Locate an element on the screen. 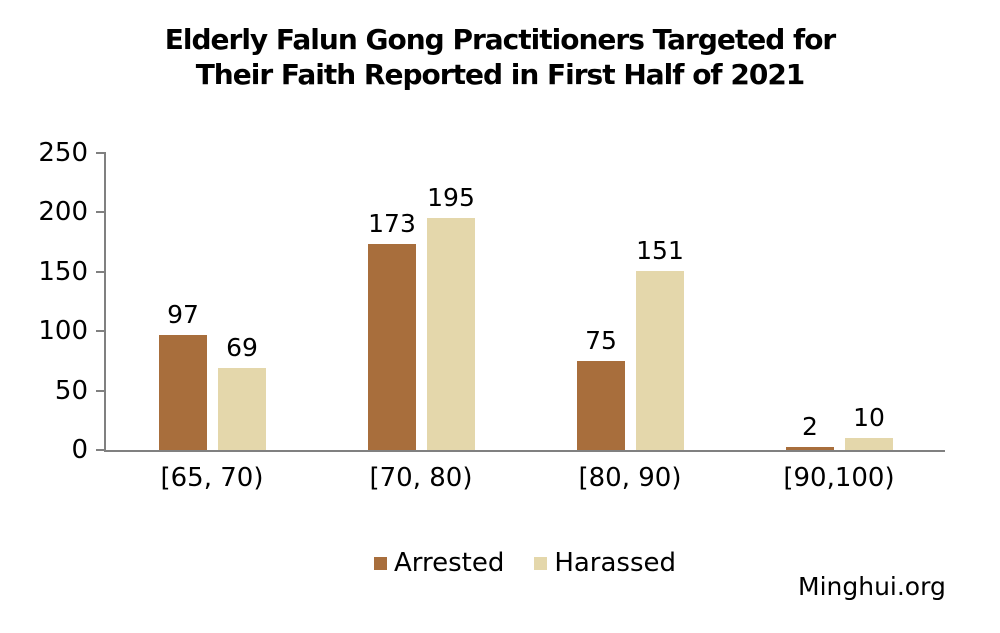 This screenshot has width=1000, height=633. legend-label: Harassed is located at coordinates (615, 563).